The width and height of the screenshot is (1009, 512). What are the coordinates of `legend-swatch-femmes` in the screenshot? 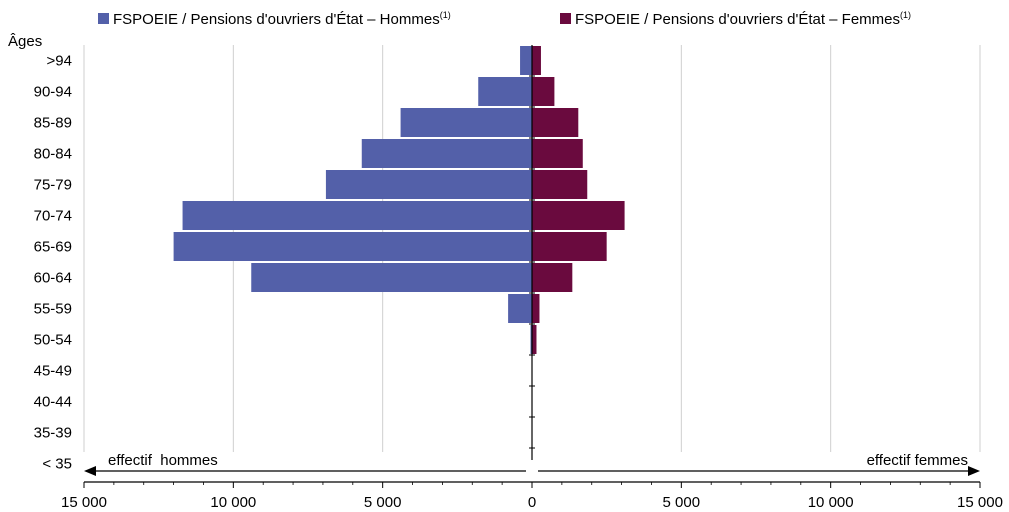 It's located at (565, 18).